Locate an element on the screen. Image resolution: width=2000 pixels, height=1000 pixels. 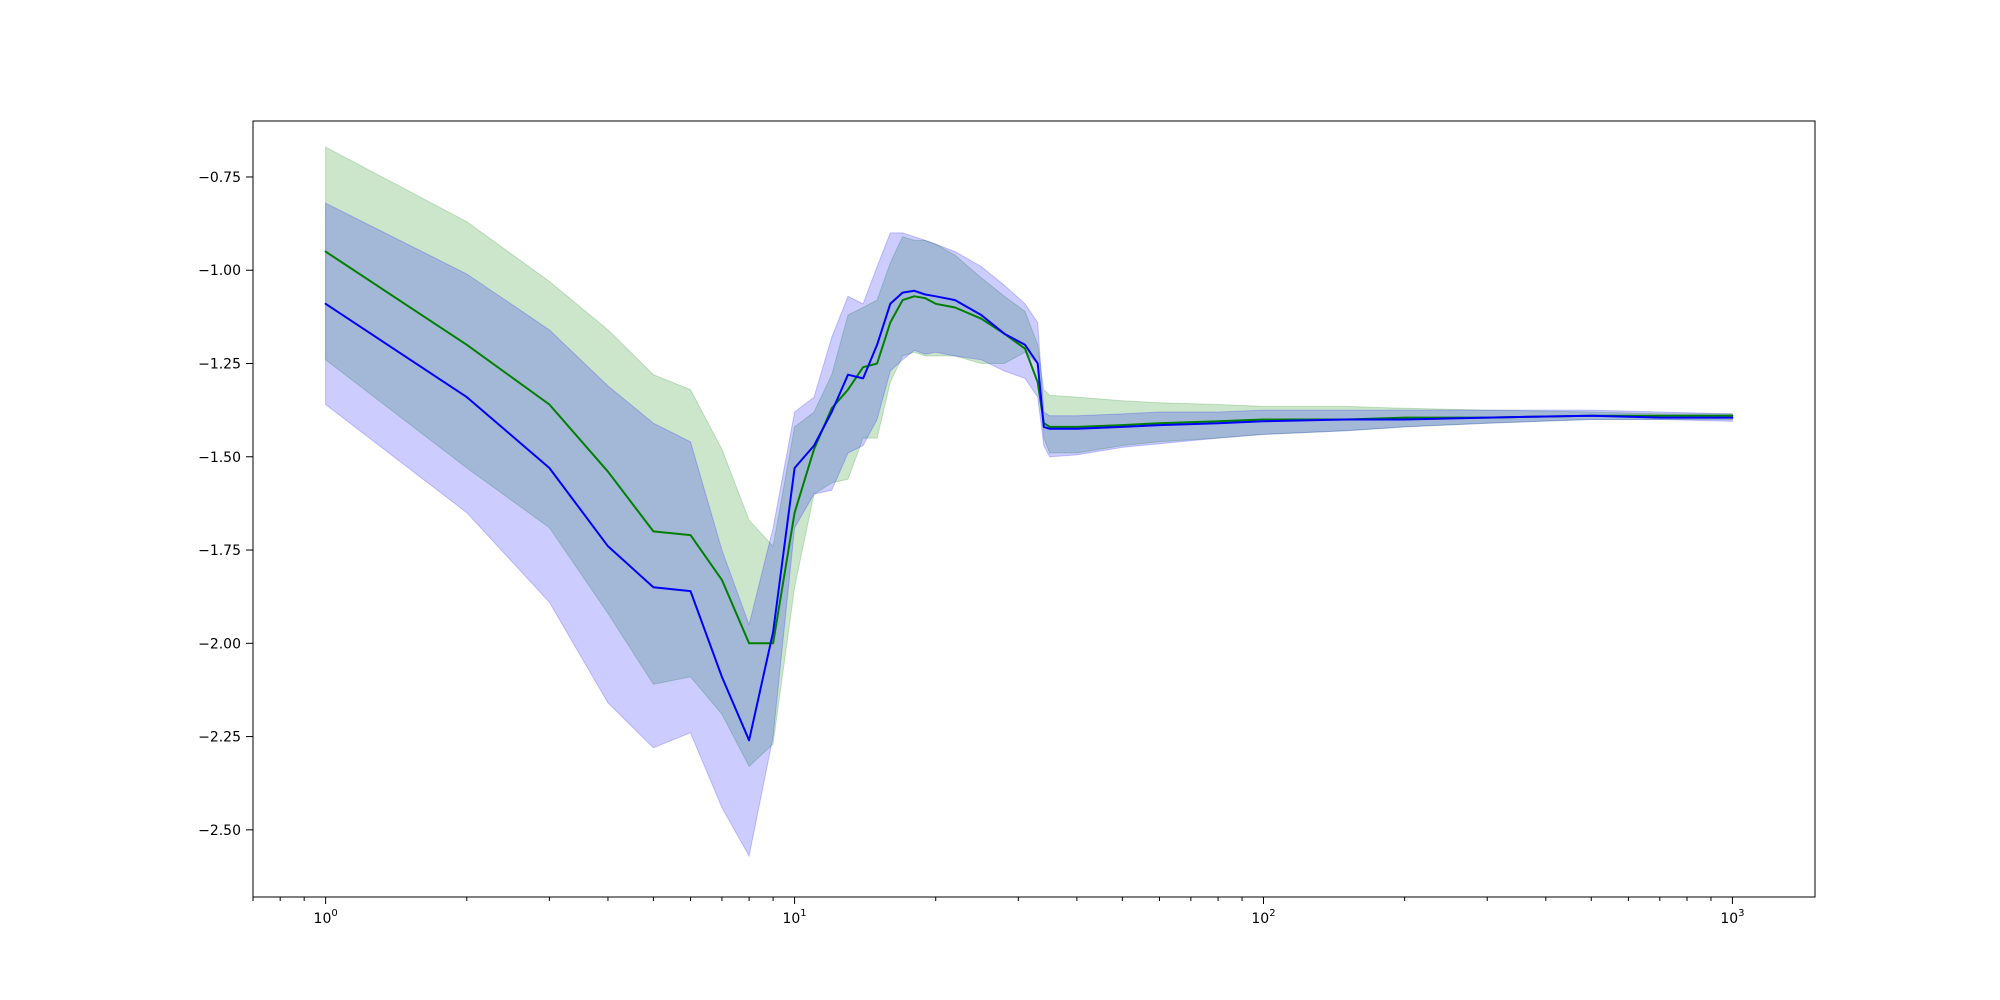
y-tick-label: −2.50 is located at coordinates (219, 831).